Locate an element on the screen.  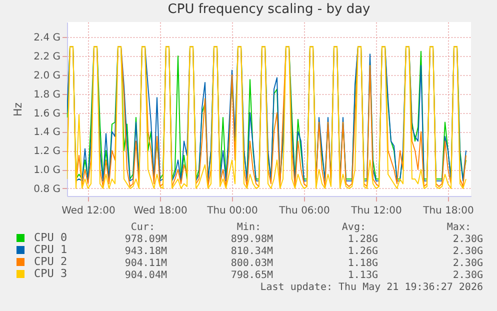
legend-label: CPU 3 is located at coordinates (51, 273).